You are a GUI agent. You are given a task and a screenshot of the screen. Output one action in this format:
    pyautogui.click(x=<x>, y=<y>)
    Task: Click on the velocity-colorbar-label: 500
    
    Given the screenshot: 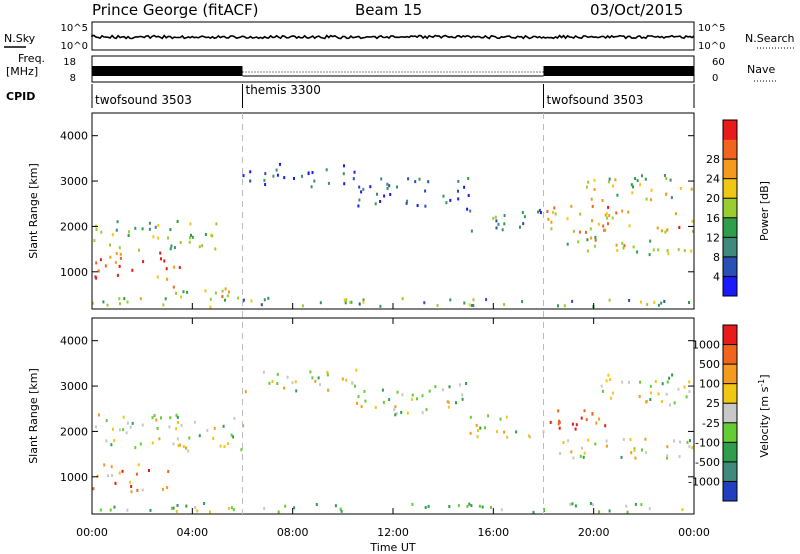 What is the action you would take?
    pyautogui.click(x=709, y=364)
    